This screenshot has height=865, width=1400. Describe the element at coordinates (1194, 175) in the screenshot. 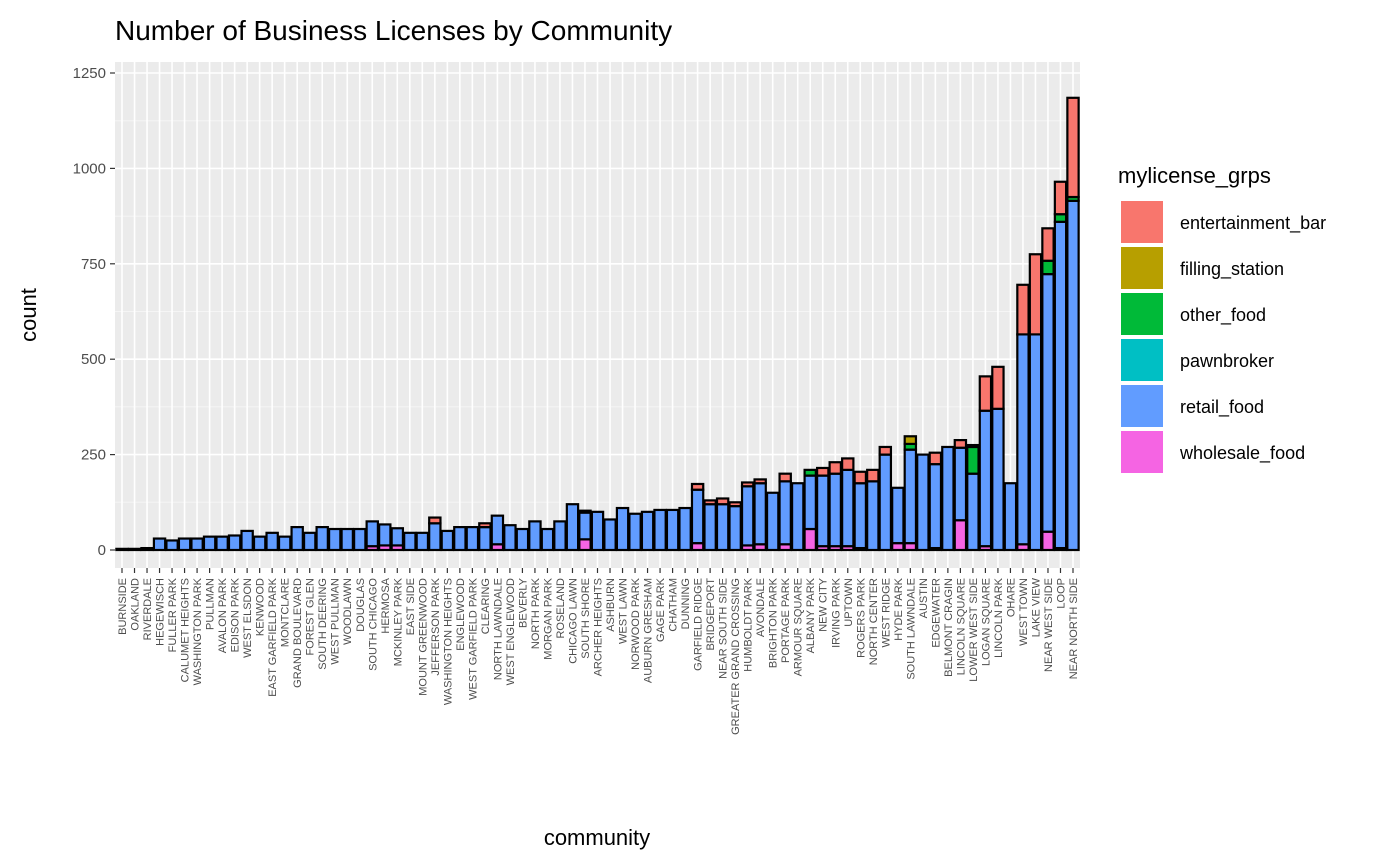

I see `legend-title: mylicense_grps` at that location.